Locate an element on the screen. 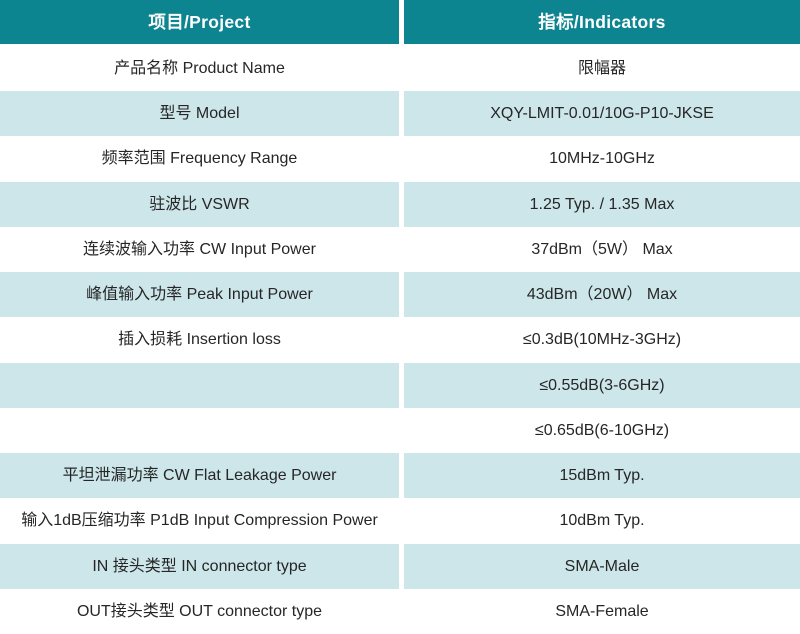 This screenshot has height=634, width=800. table-row: 平坦泄漏功率 CW Flat Leakage Power 15dBm Typ. is located at coordinates (400, 476).